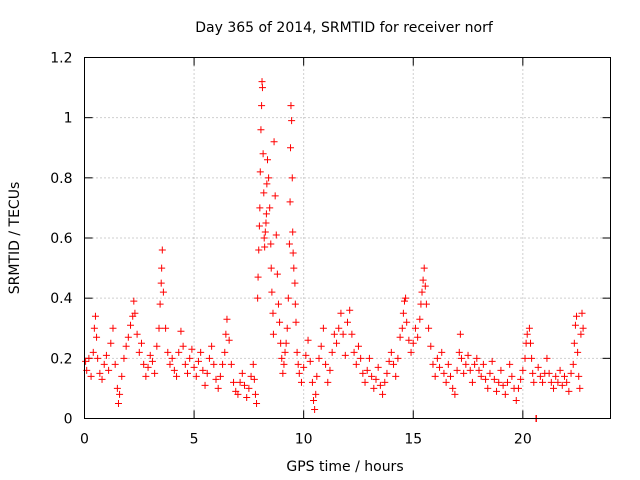 The height and width of the screenshot is (480, 640). Describe the element at coordinates (15, 238) in the screenshot. I see `y-axis-label: SRMTID / TECUs` at that location.